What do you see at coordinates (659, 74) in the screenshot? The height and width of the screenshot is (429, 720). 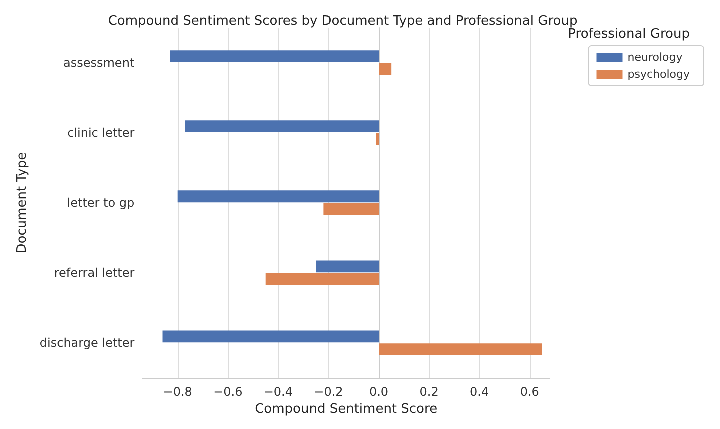 I see `legend-label: psychology` at bounding box center [659, 74].